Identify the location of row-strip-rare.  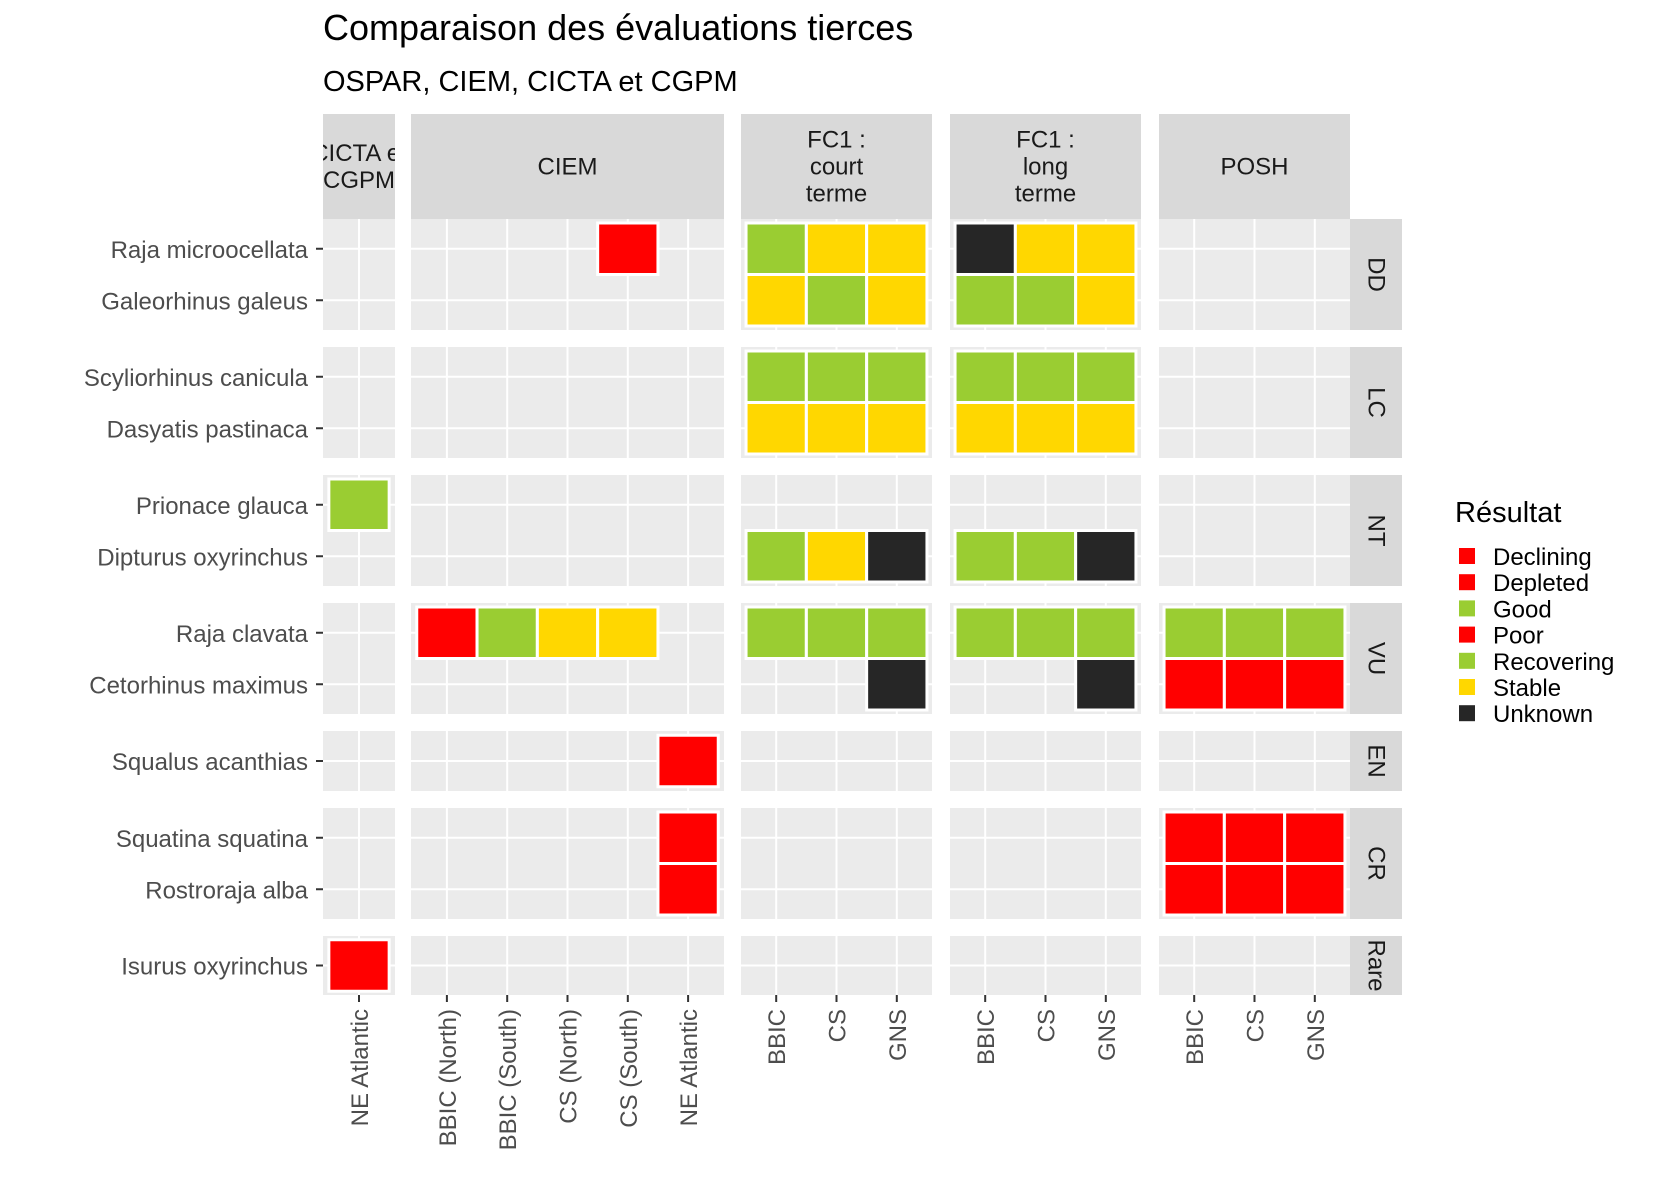
(1376, 965).